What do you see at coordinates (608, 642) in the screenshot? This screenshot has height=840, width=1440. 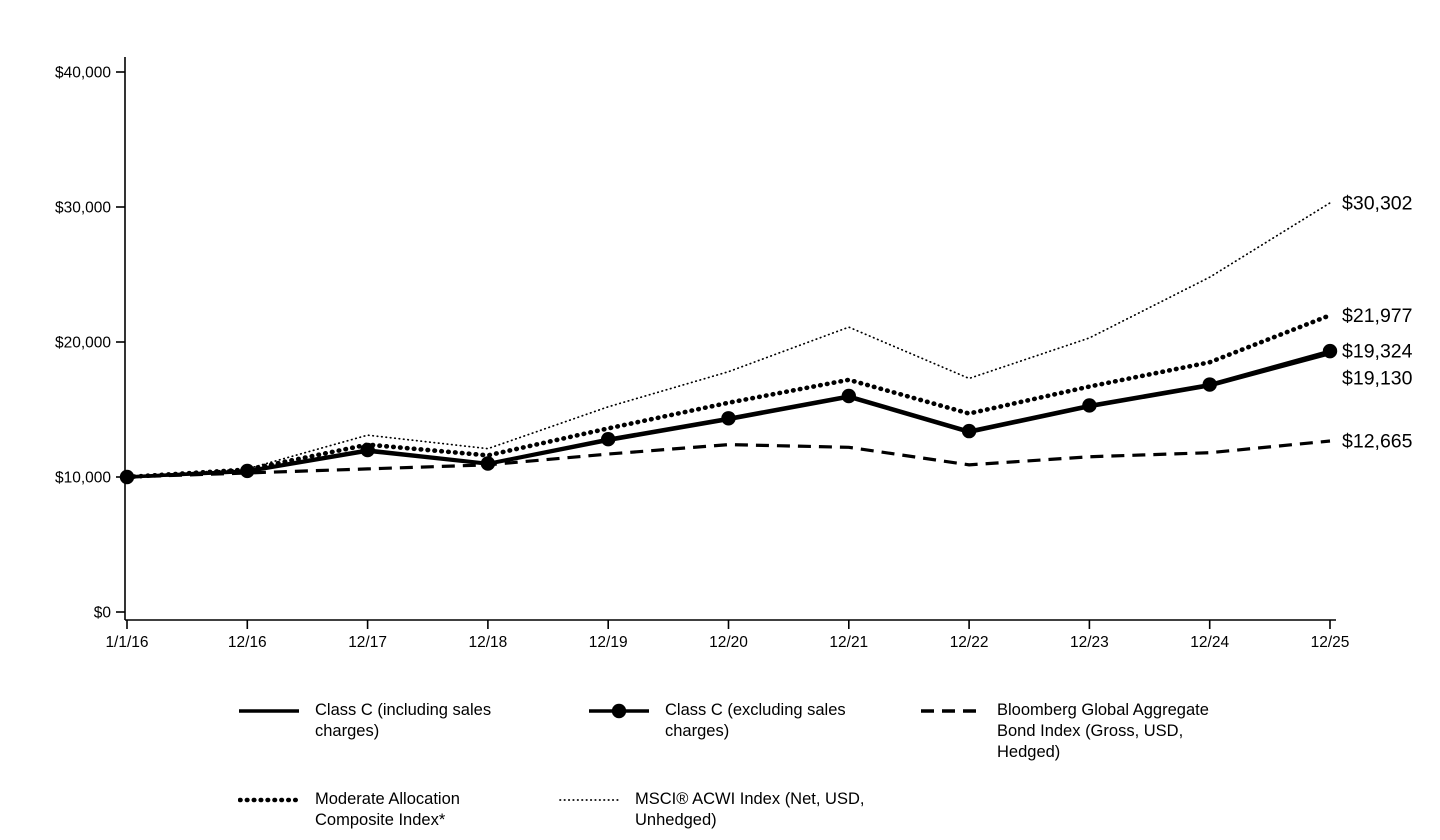 I see `x-tick-label: 12/19` at bounding box center [608, 642].